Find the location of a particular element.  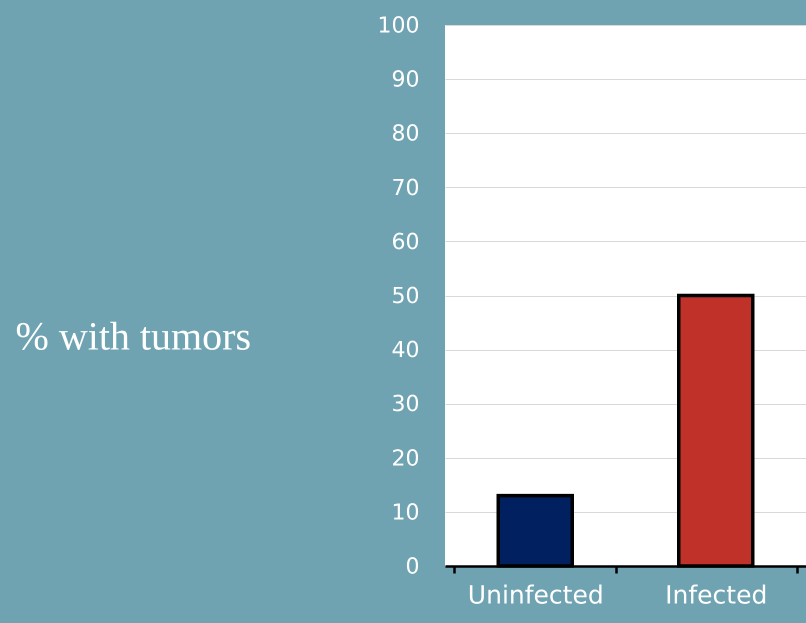

y-tick-label: 0 is located at coordinates (413, 567).